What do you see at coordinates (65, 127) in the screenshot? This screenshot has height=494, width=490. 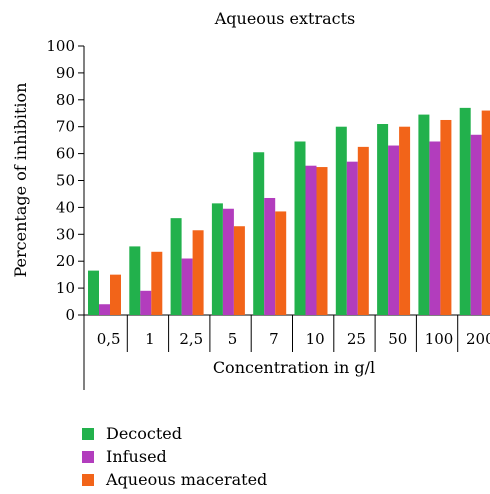 I see `y-tick-label: 70` at bounding box center [65, 127].